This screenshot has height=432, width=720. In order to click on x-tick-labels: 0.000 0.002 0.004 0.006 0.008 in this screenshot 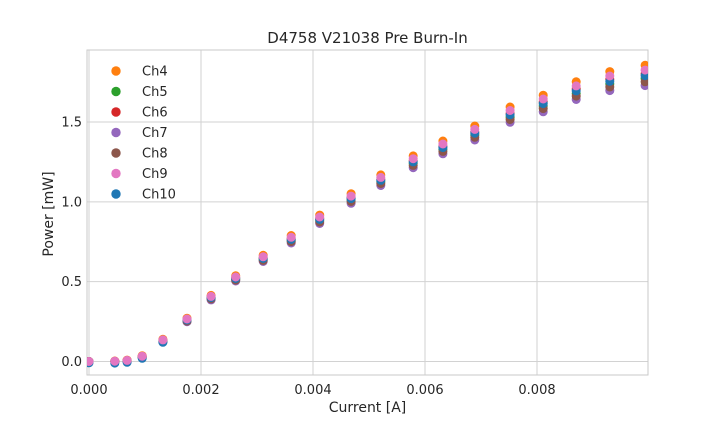, I will do `click(312, 390)`.